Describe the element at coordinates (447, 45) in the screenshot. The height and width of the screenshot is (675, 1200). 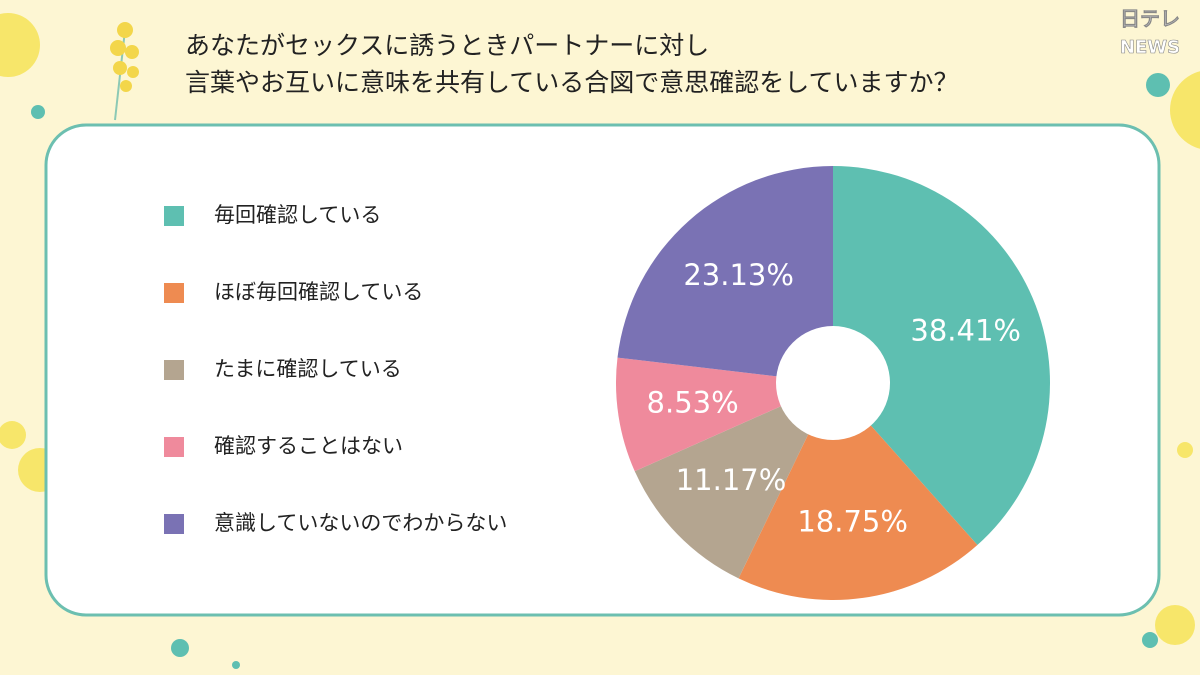
I see `chart-title: あなたがセックスに誘うときパートナーに対し` at that location.